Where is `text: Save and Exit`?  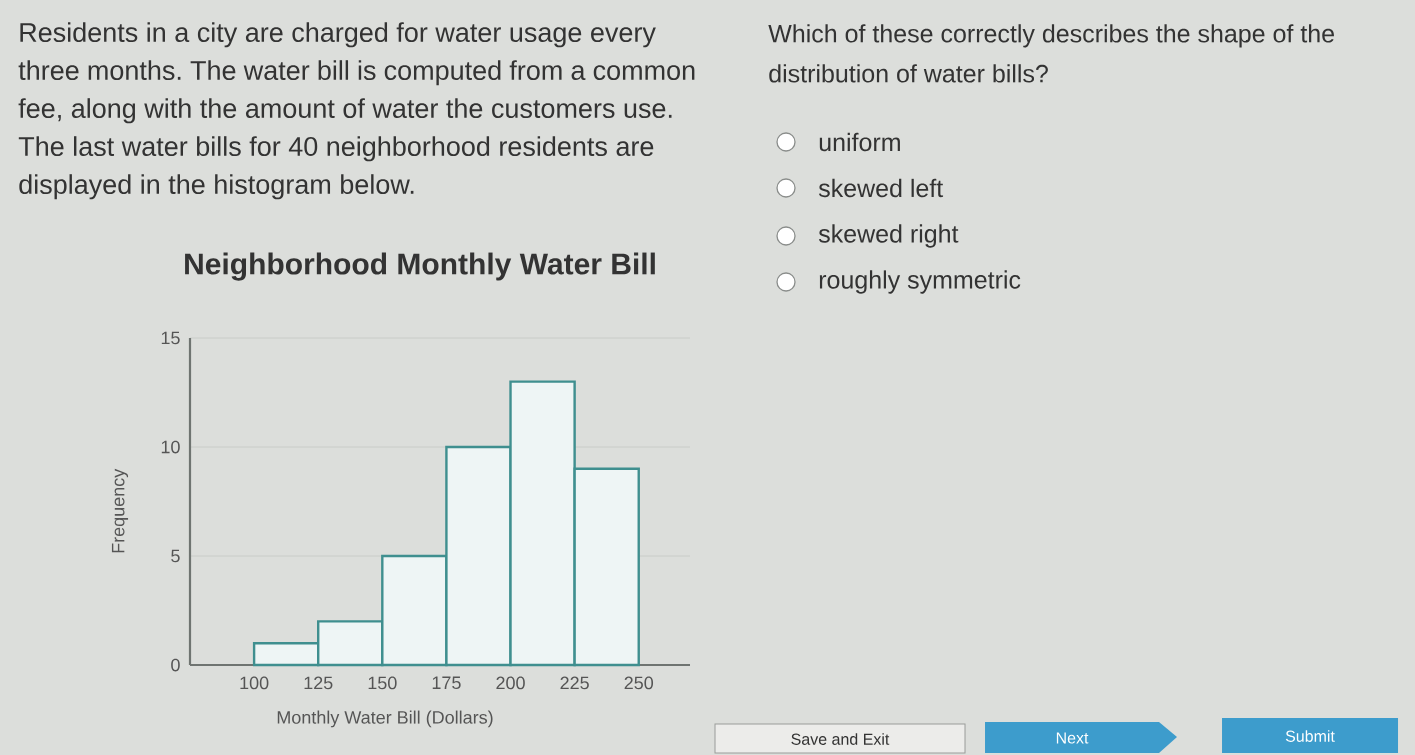 text: Save and Exit is located at coordinates (840, 739).